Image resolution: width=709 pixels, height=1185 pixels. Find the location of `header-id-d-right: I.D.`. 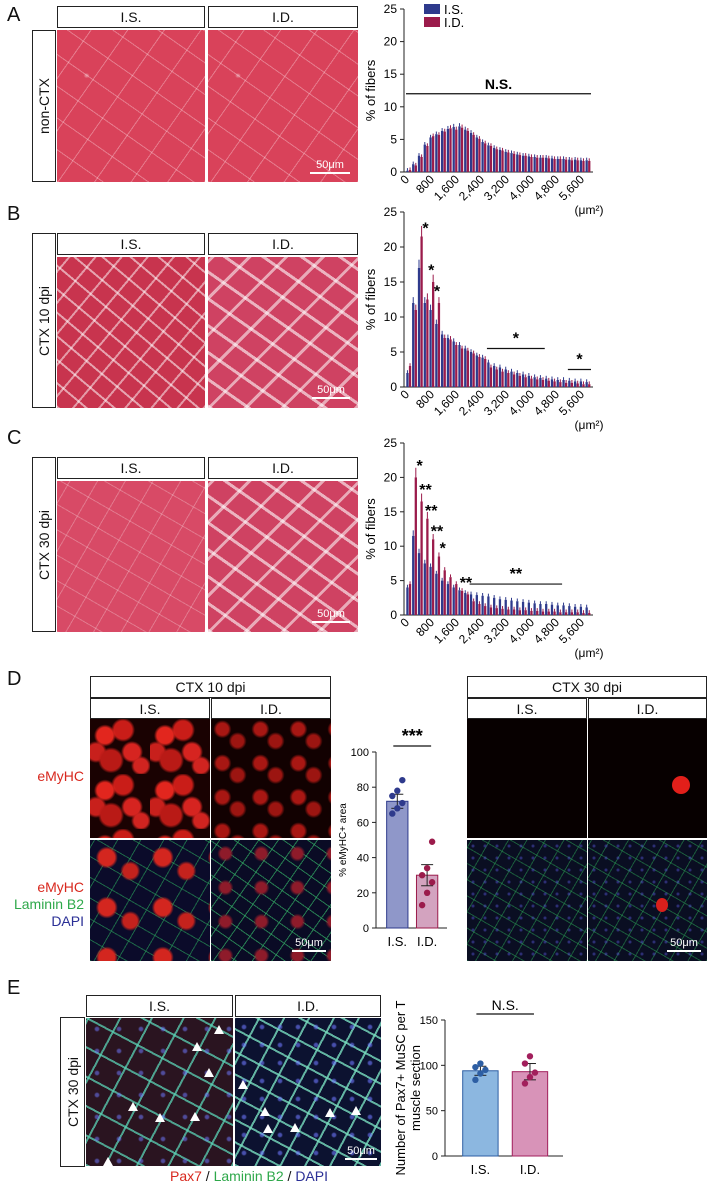

header-id-d-right: I.D. is located at coordinates (647, 708).